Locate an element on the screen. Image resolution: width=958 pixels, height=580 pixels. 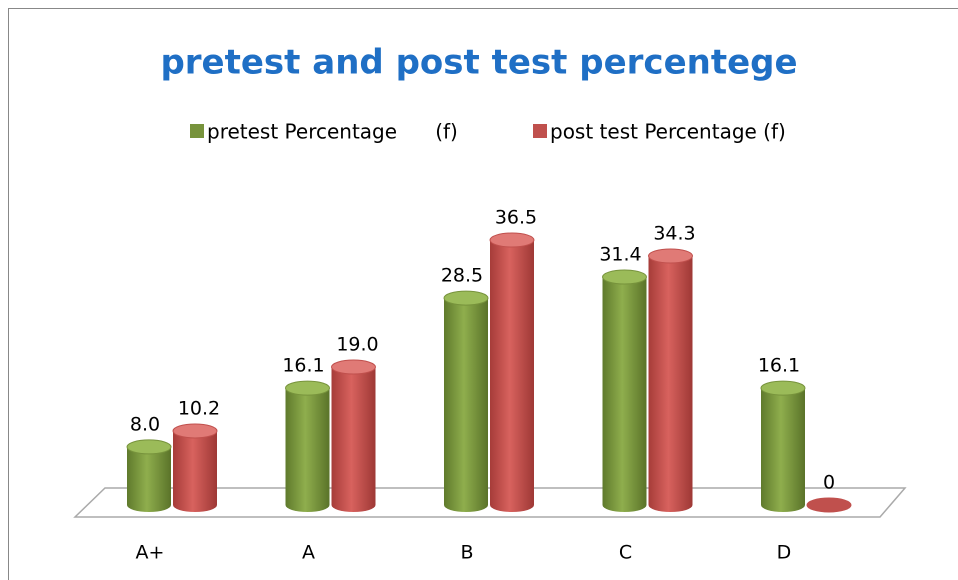
x-tick-label: A+ is located at coordinates (150, 553).